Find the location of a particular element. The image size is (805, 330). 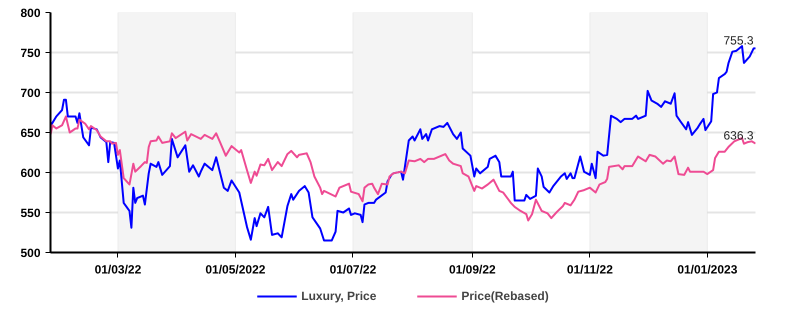

y-tick-label: 550 is located at coordinates (30, 213).